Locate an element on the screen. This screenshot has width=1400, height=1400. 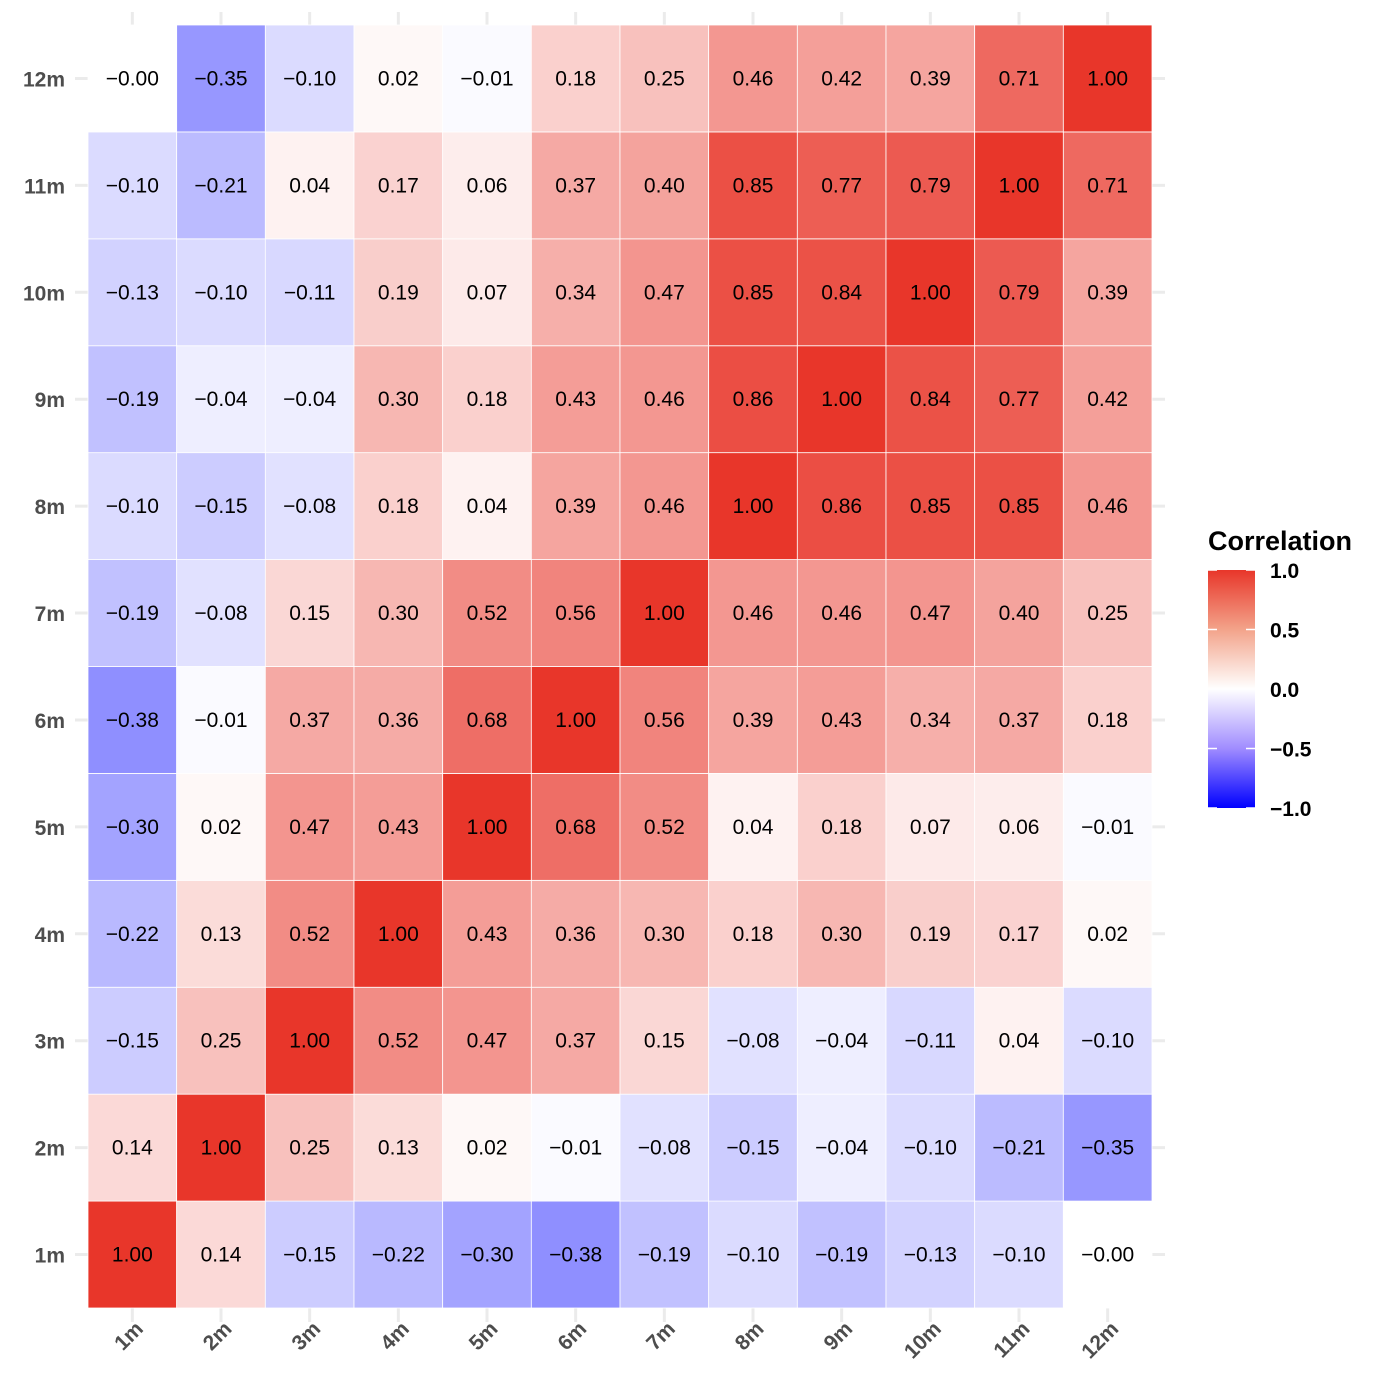
x-tick-label: 6m is located at coordinates (572, 1336).